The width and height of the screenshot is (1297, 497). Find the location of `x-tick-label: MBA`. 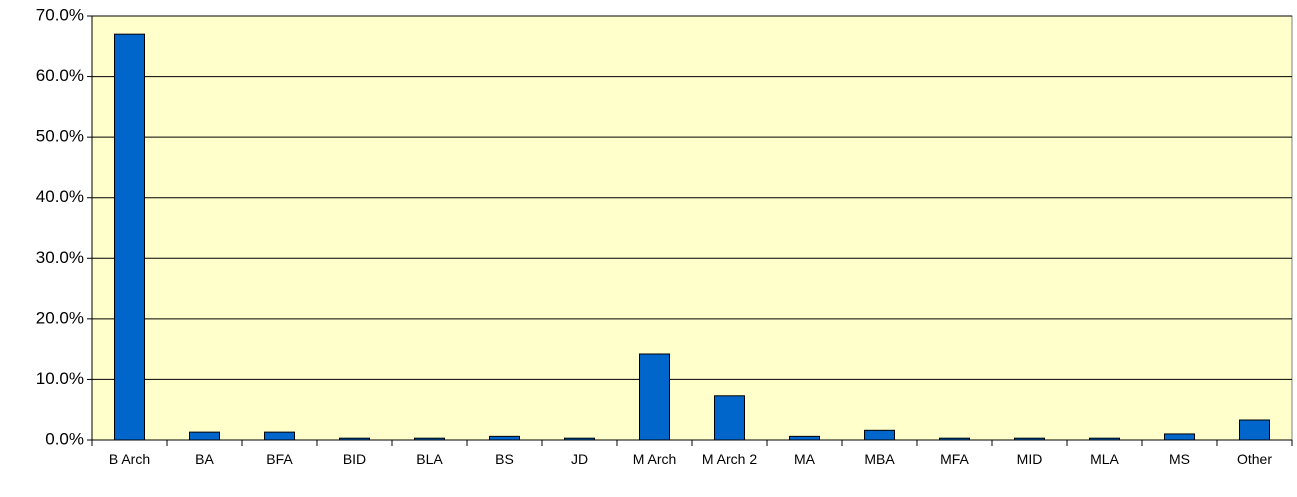

x-tick-label: MBA is located at coordinates (879, 459).